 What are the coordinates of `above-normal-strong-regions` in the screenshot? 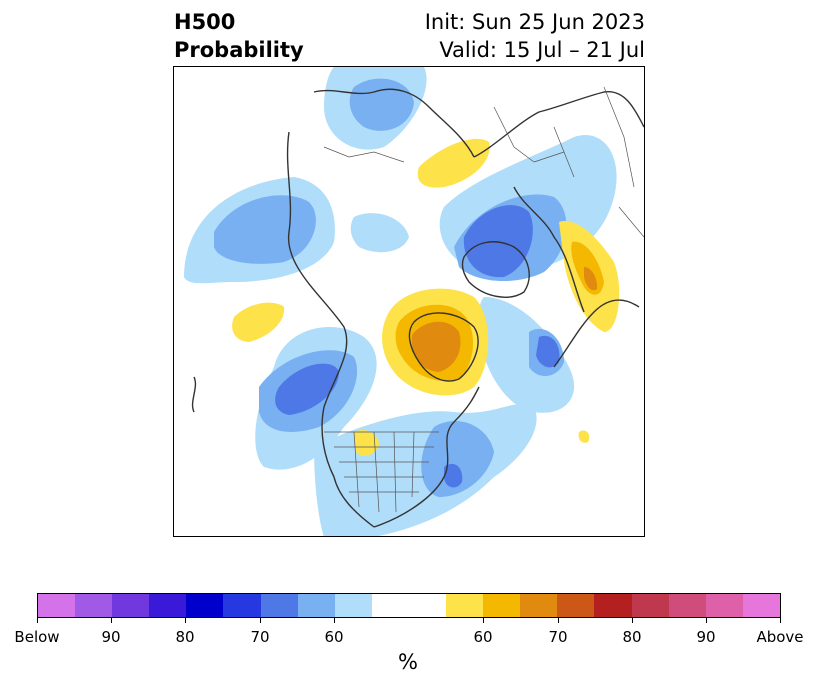 It's located at (504, 319).